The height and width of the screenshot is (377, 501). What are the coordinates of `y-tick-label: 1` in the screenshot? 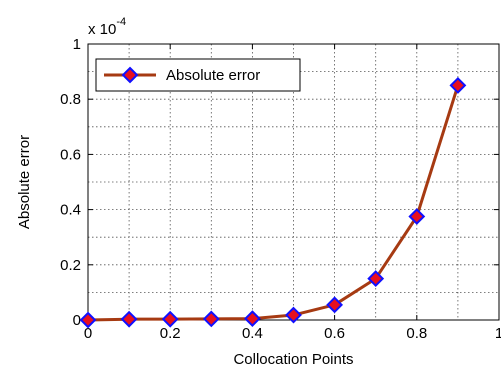 It's located at (77, 44).